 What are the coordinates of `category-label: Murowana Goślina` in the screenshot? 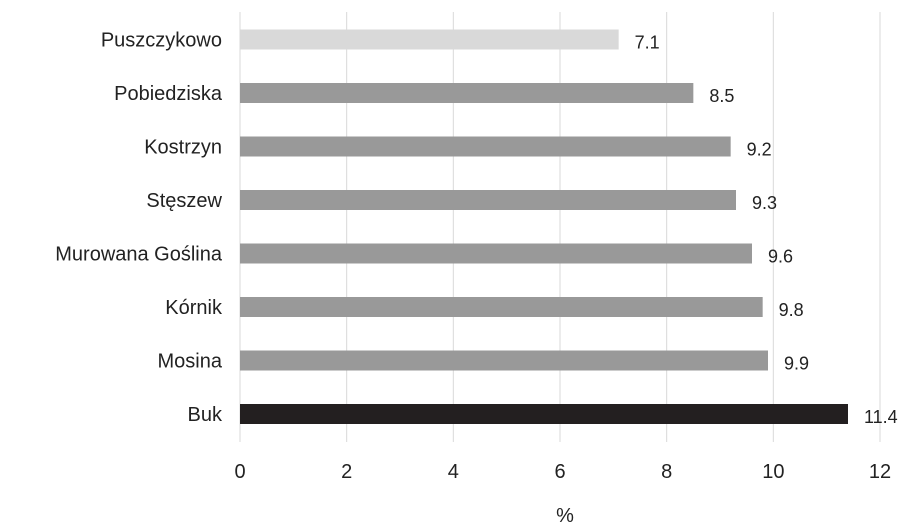 It's located at (139, 255).